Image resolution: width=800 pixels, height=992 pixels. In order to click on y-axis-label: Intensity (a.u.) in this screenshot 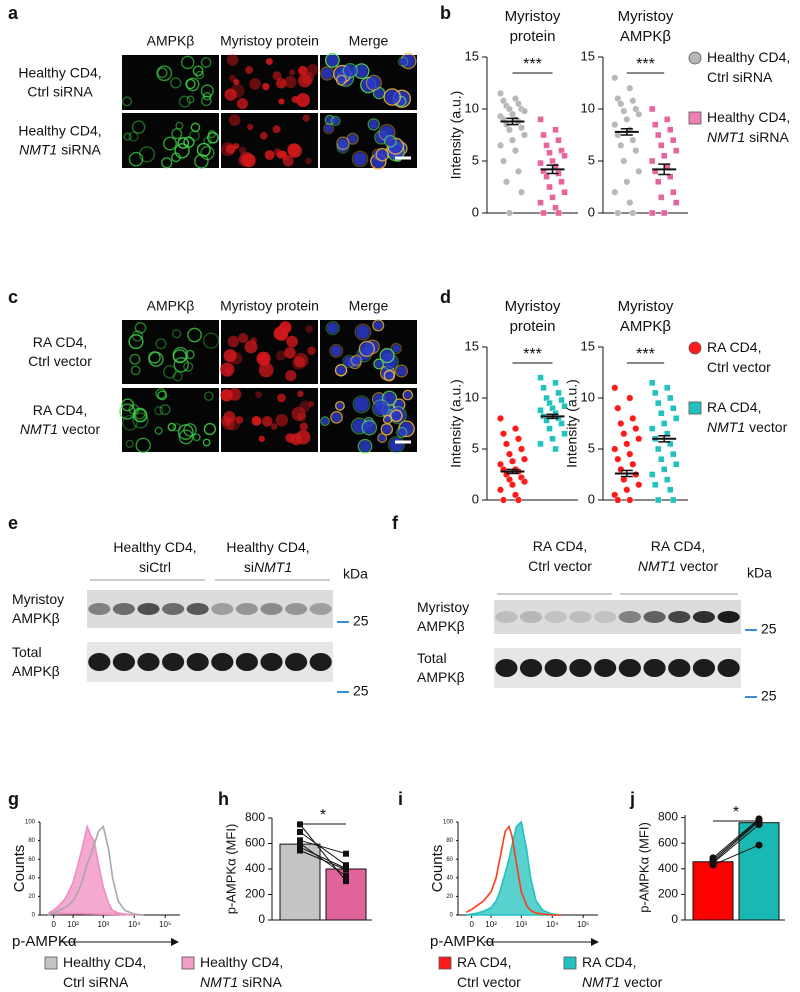, I will do `click(456, 135)`.